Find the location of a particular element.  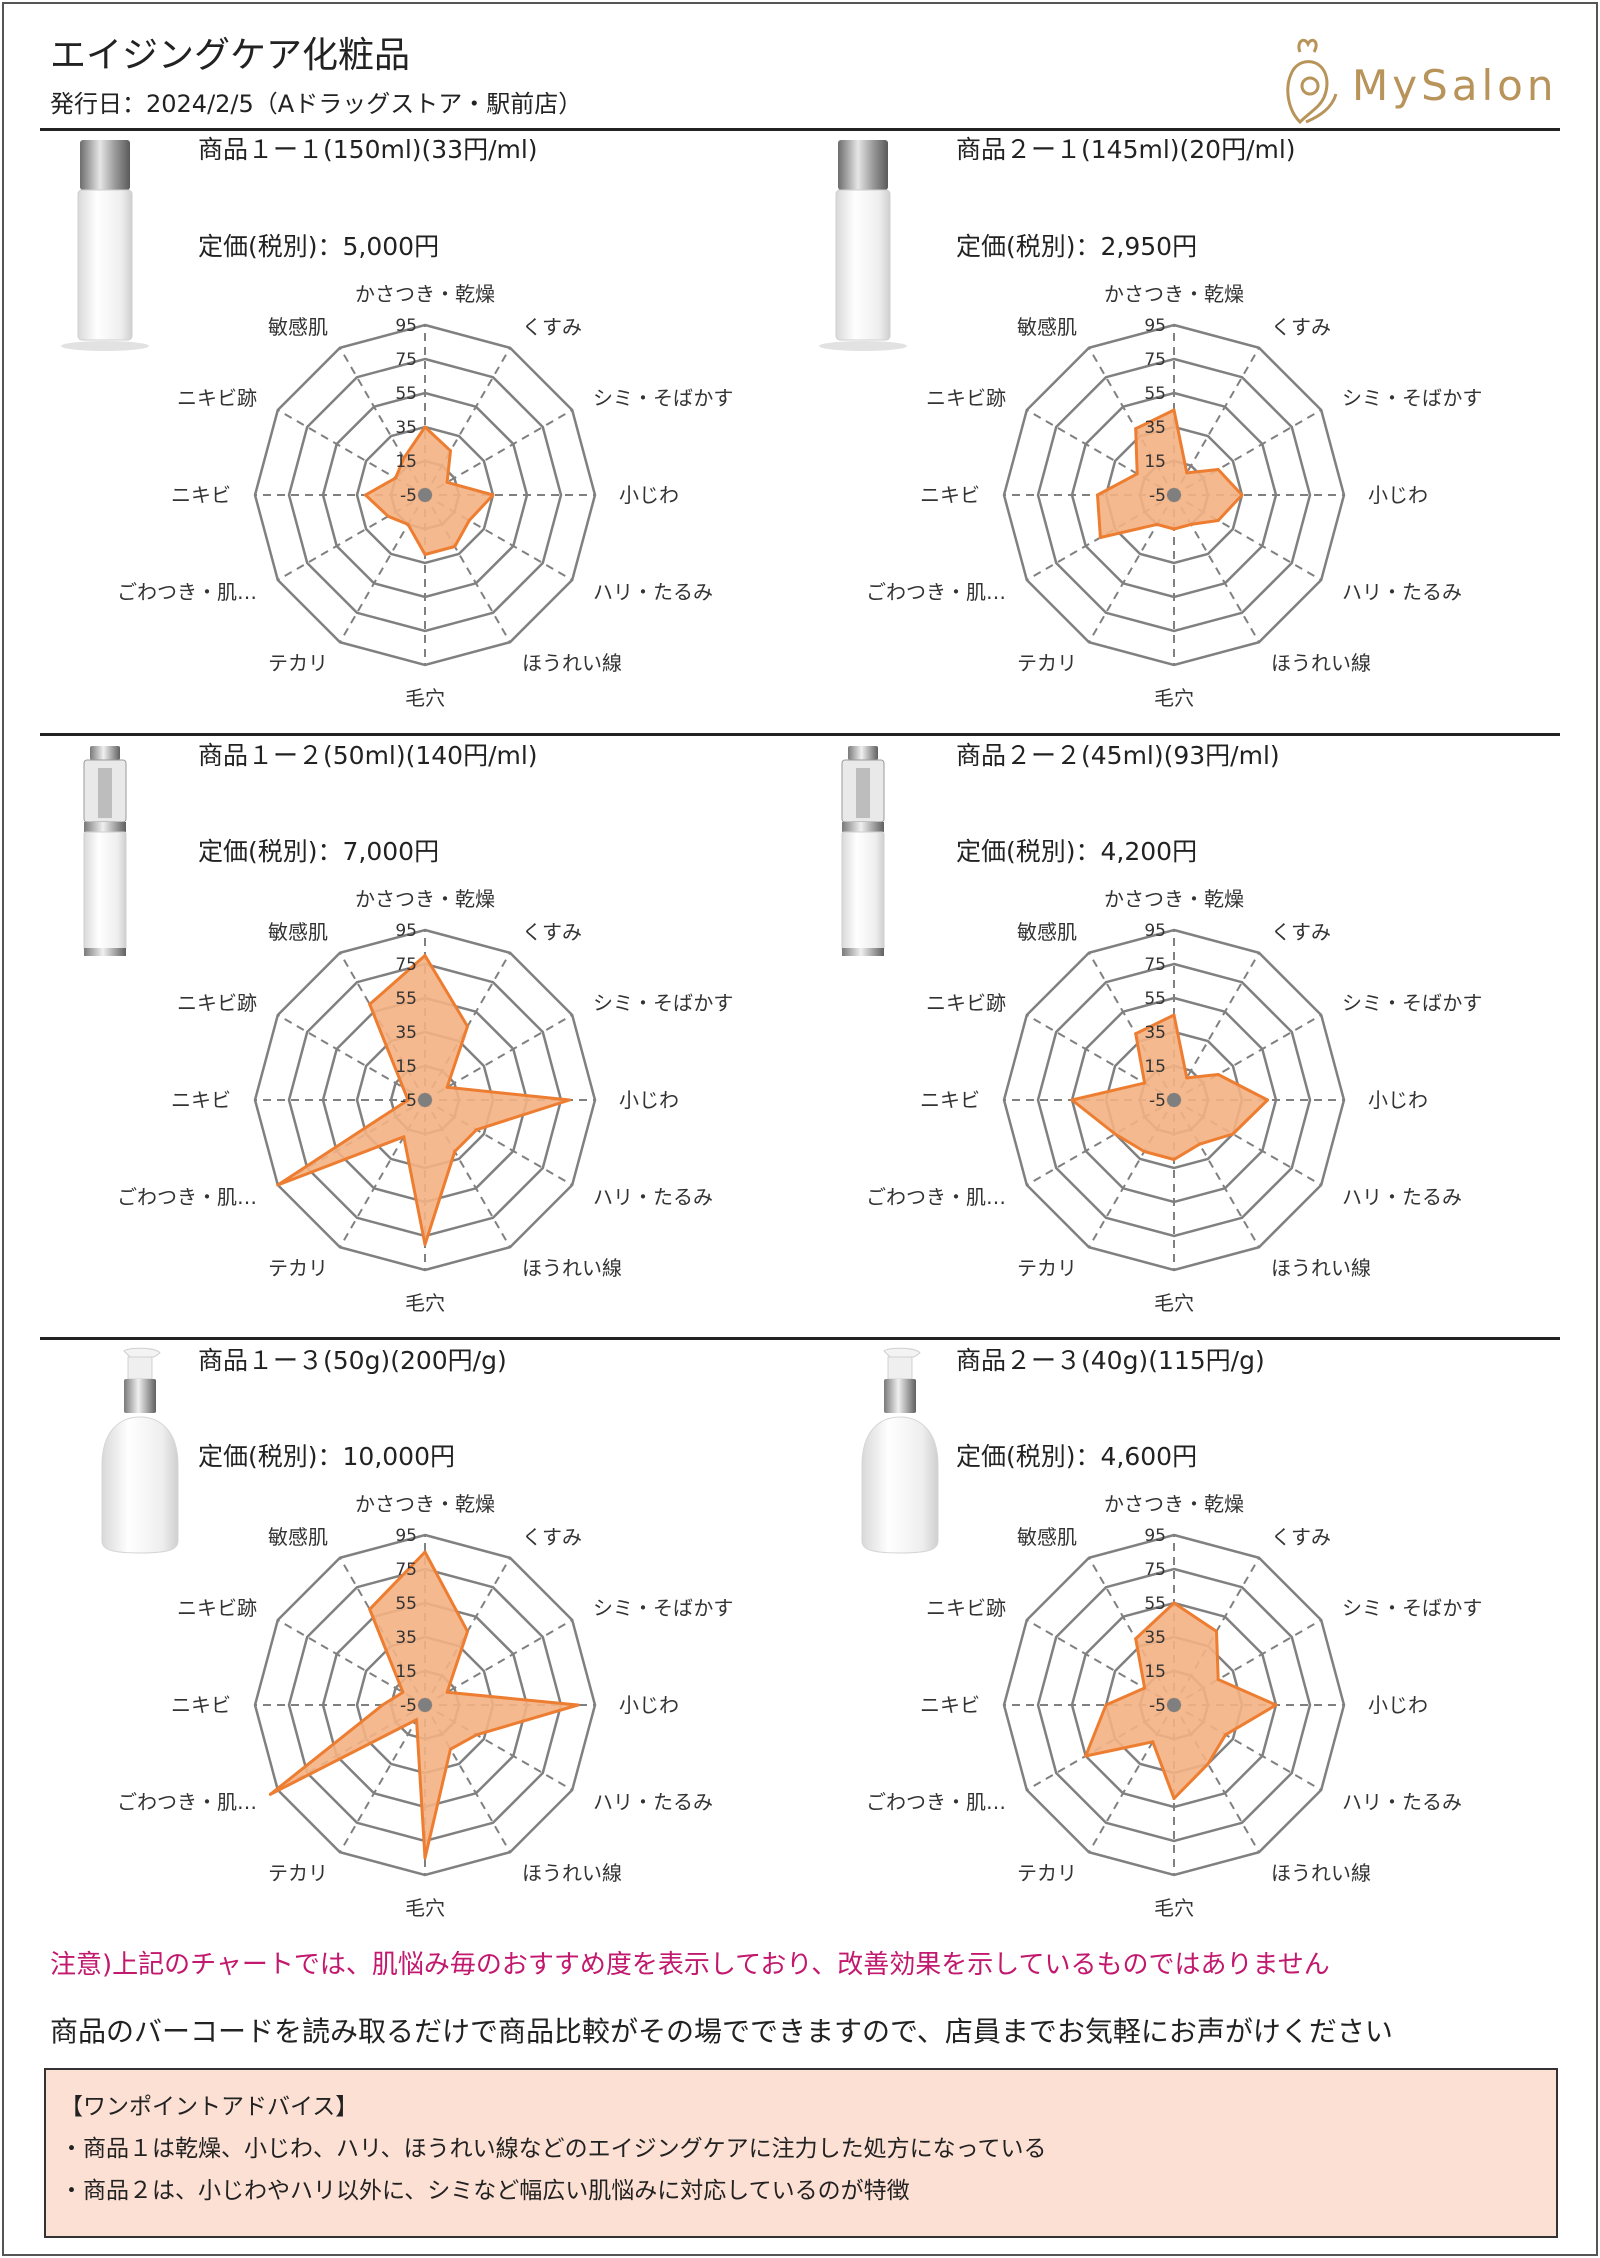

logo-text: MySalon is located at coordinates (1454, 85).